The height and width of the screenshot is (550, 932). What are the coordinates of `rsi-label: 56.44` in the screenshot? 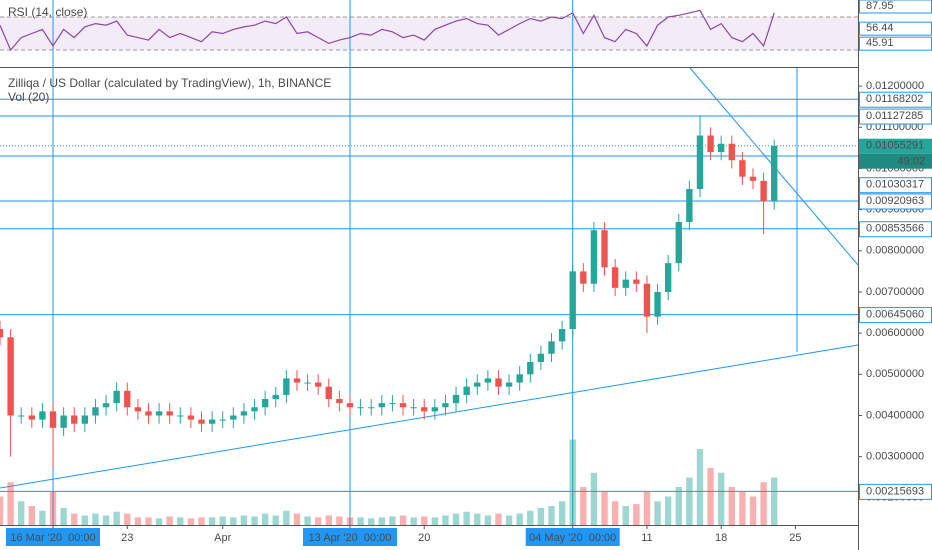 It's located at (880, 28).